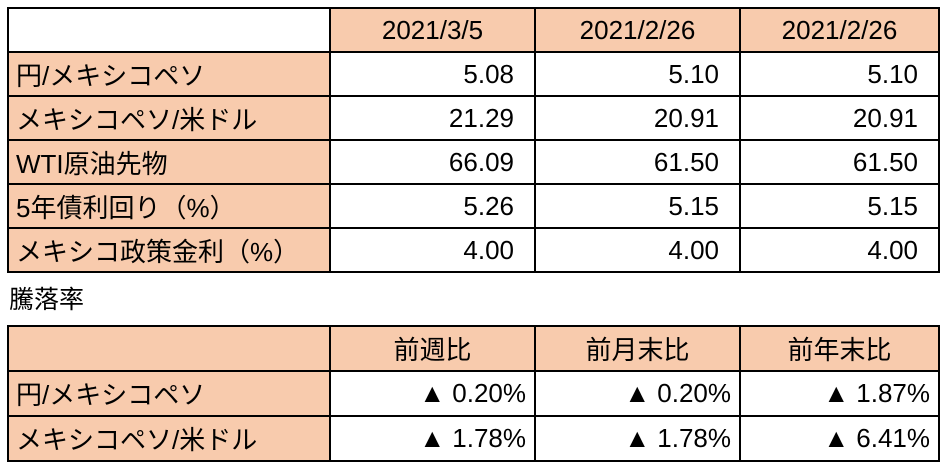 The height and width of the screenshot is (468, 945). I want to click on table-row-policy-rate: メキシコ政策金利（%） 4.00 4.00 4.00, so click(473, 250).